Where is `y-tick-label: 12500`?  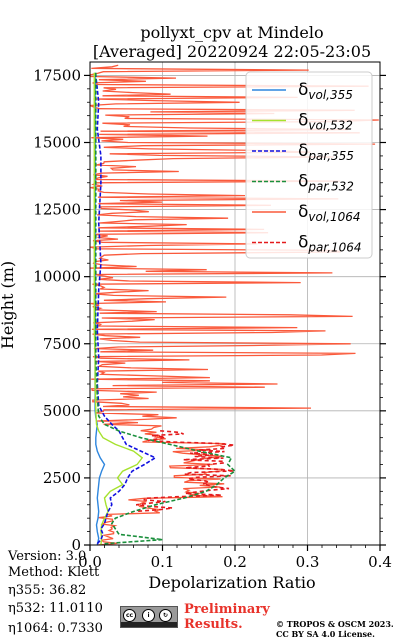 y-tick-label: 12500 is located at coordinates (57, 210).